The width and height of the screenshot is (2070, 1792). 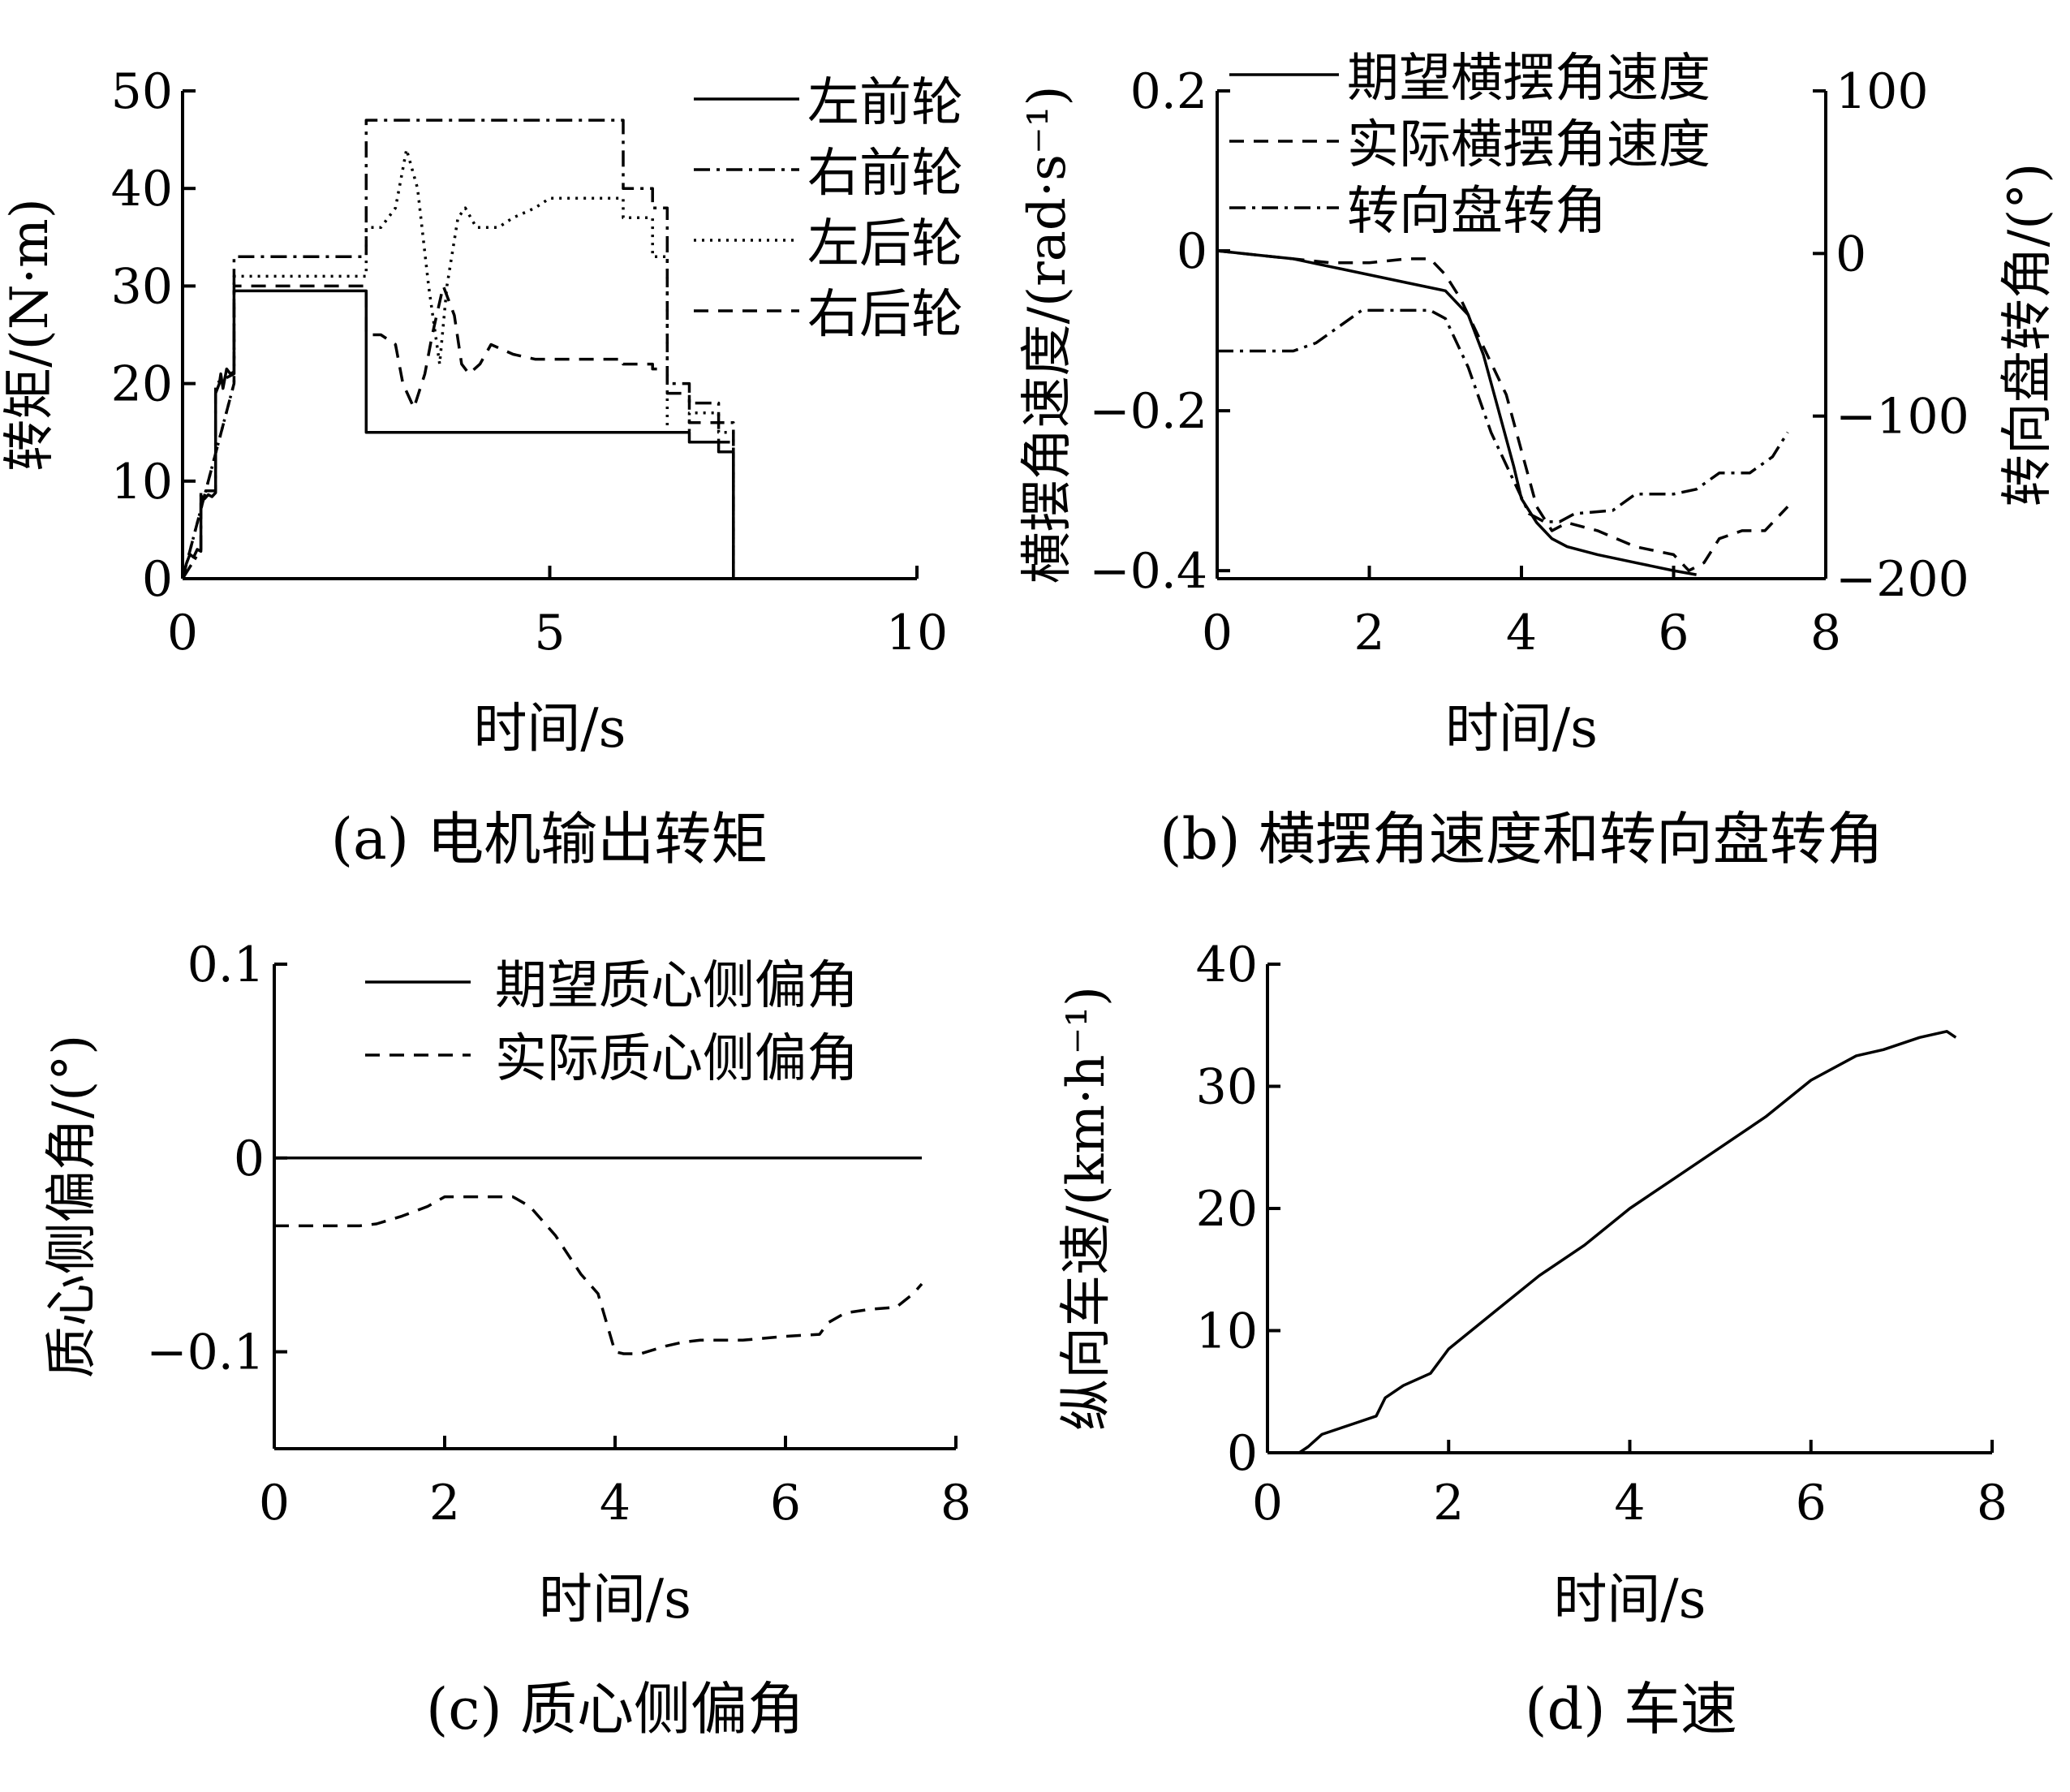 What do you see at coordinates (72, 1207) in the screenshot?
I see `y-axis-label: 质心侧偏角/(°)` at bounding box center [72, 1207].